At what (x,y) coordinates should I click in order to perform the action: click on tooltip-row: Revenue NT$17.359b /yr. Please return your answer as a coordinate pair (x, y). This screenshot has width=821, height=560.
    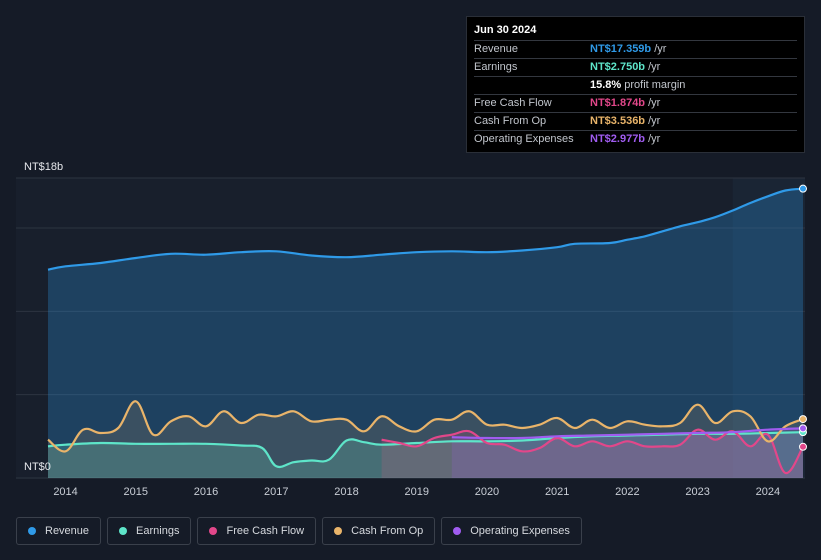
    Looking at the image, I should click on (635, 49).